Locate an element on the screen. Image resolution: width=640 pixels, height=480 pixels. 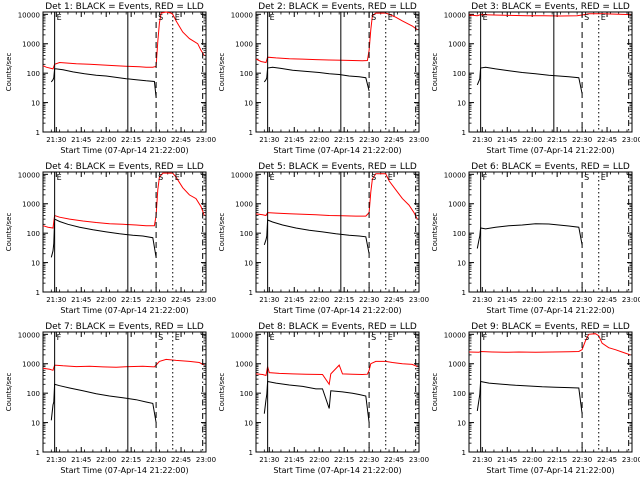
panel-title: Det 8: BLACK = Events, RED = LLD is located at coordinates (337, 327).